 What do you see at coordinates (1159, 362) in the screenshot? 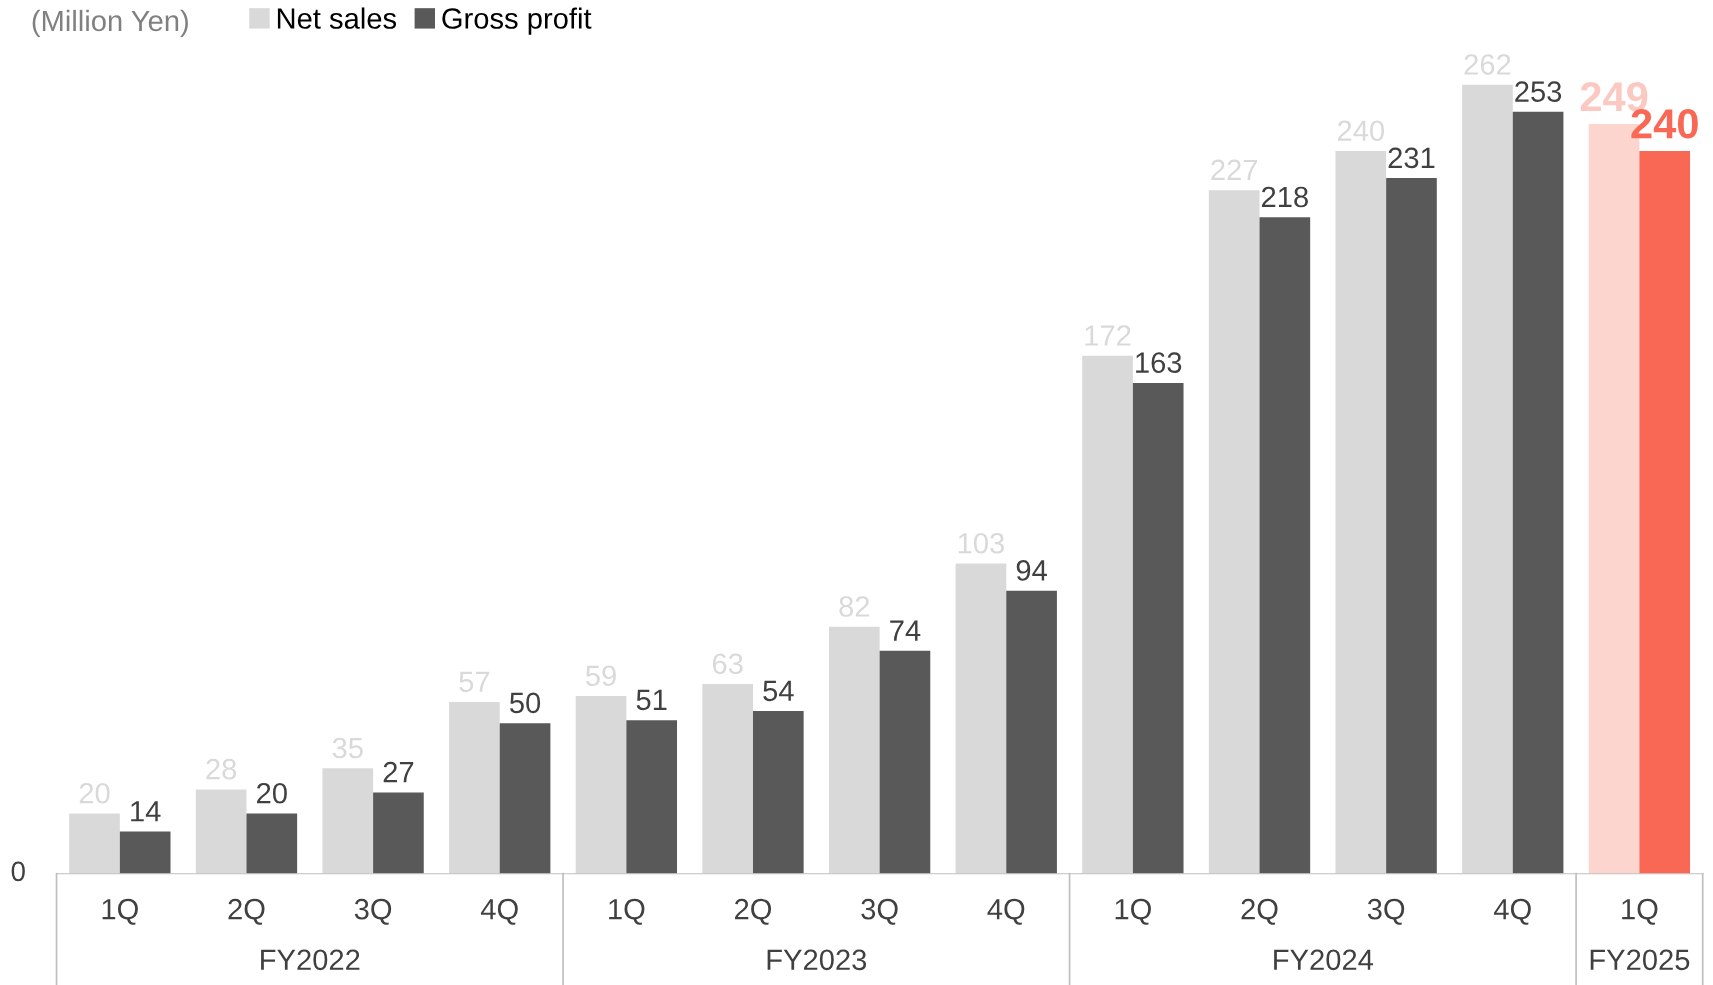
I see `data-label: 163` at bounding box center [1159, 362].